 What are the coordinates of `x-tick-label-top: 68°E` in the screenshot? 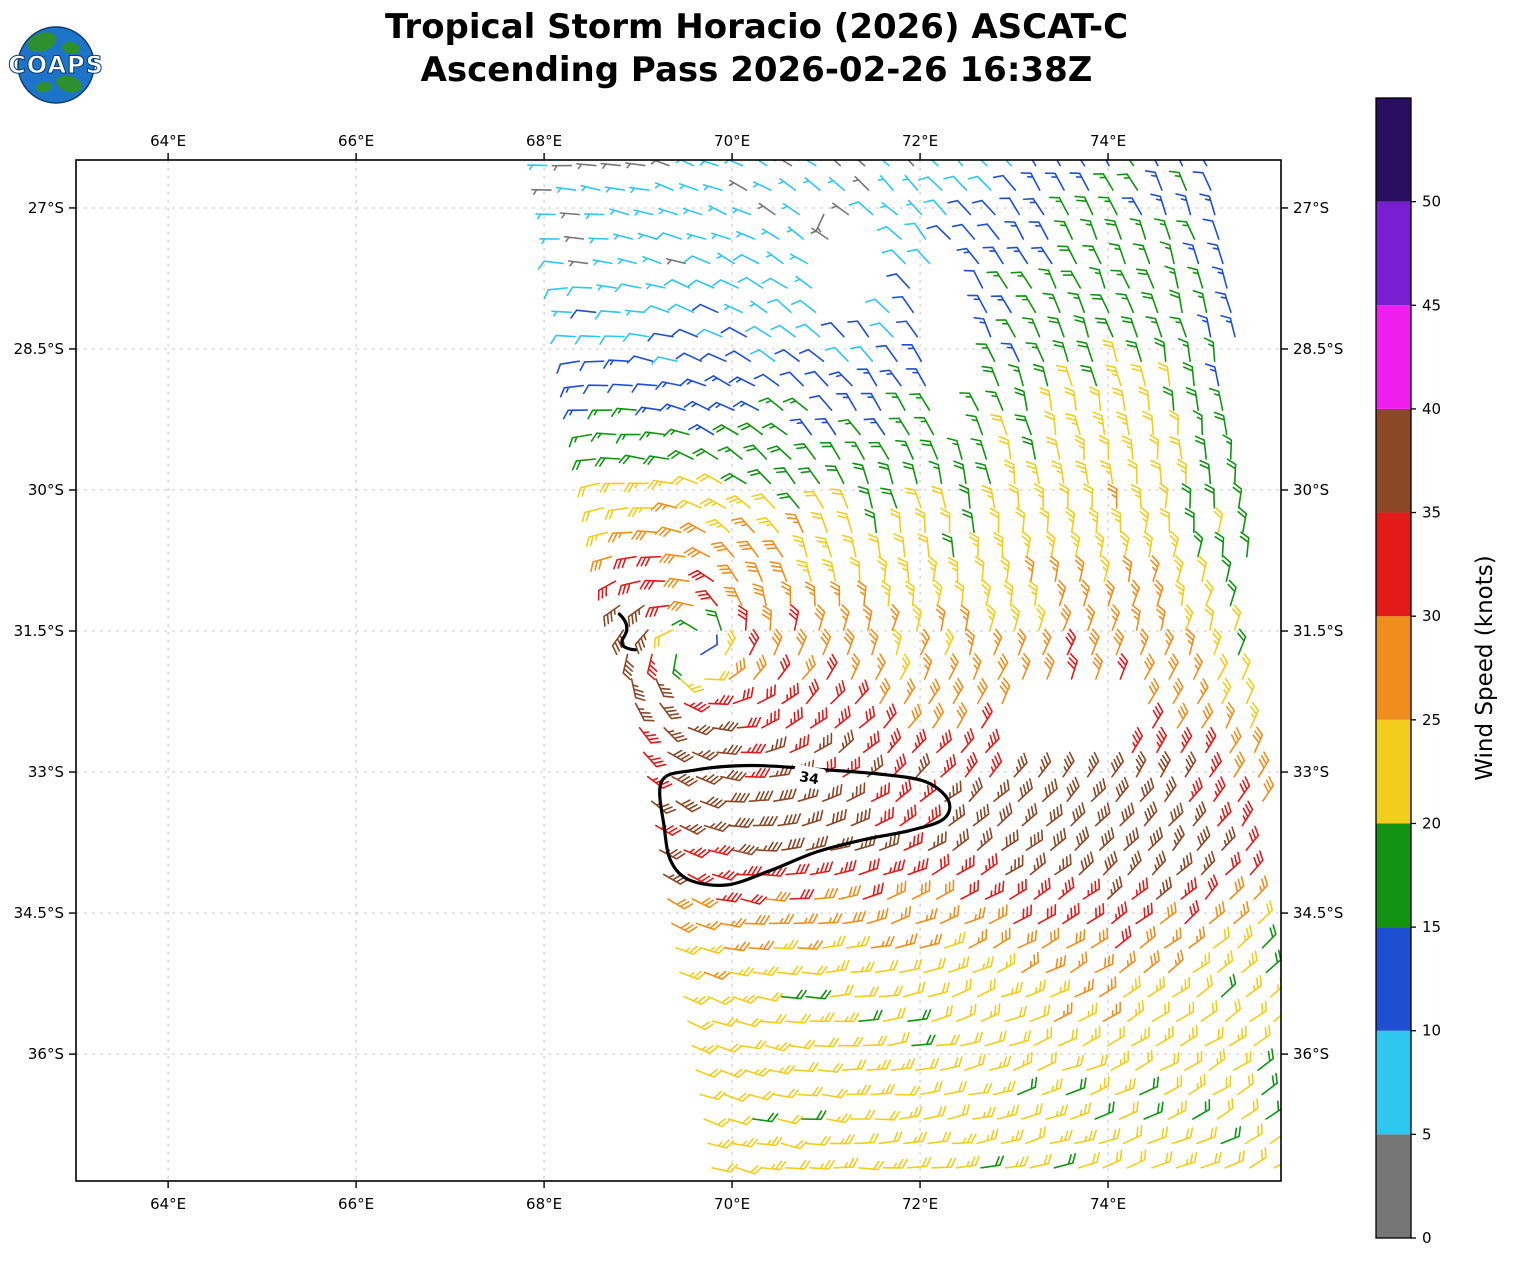 It's located at (544, 141).